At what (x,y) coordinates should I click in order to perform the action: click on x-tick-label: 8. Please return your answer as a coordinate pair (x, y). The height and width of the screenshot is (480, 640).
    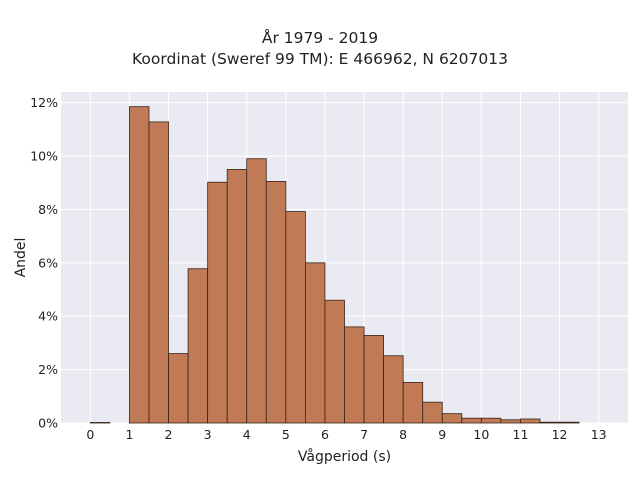
    Looking at the image, I should click on (403, 434).